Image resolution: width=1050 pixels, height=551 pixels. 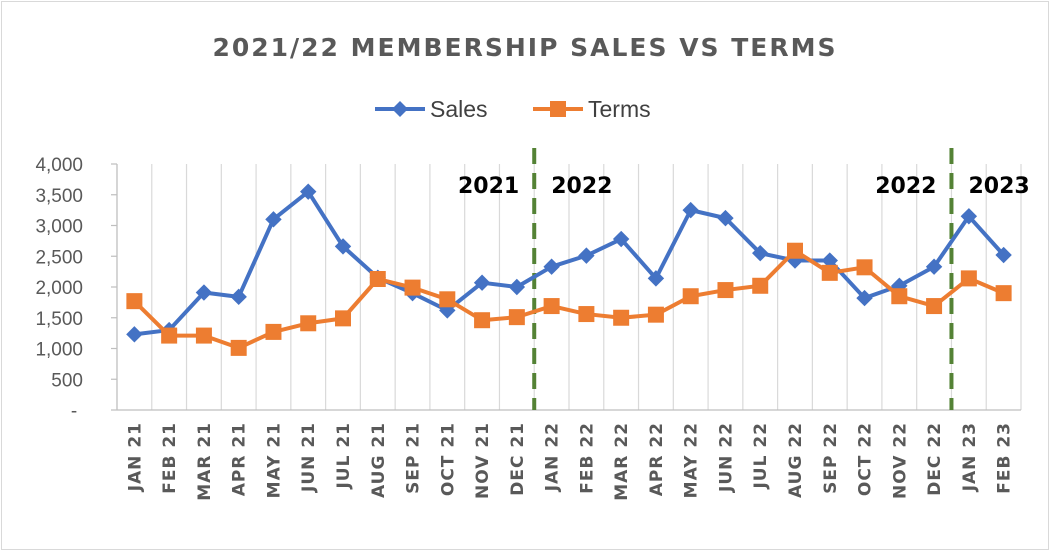 What do you see at coordinates (1005, 458) in the screenshot?
I see `x-tick-label: FEB 23` at bounding box center [1005, 458].